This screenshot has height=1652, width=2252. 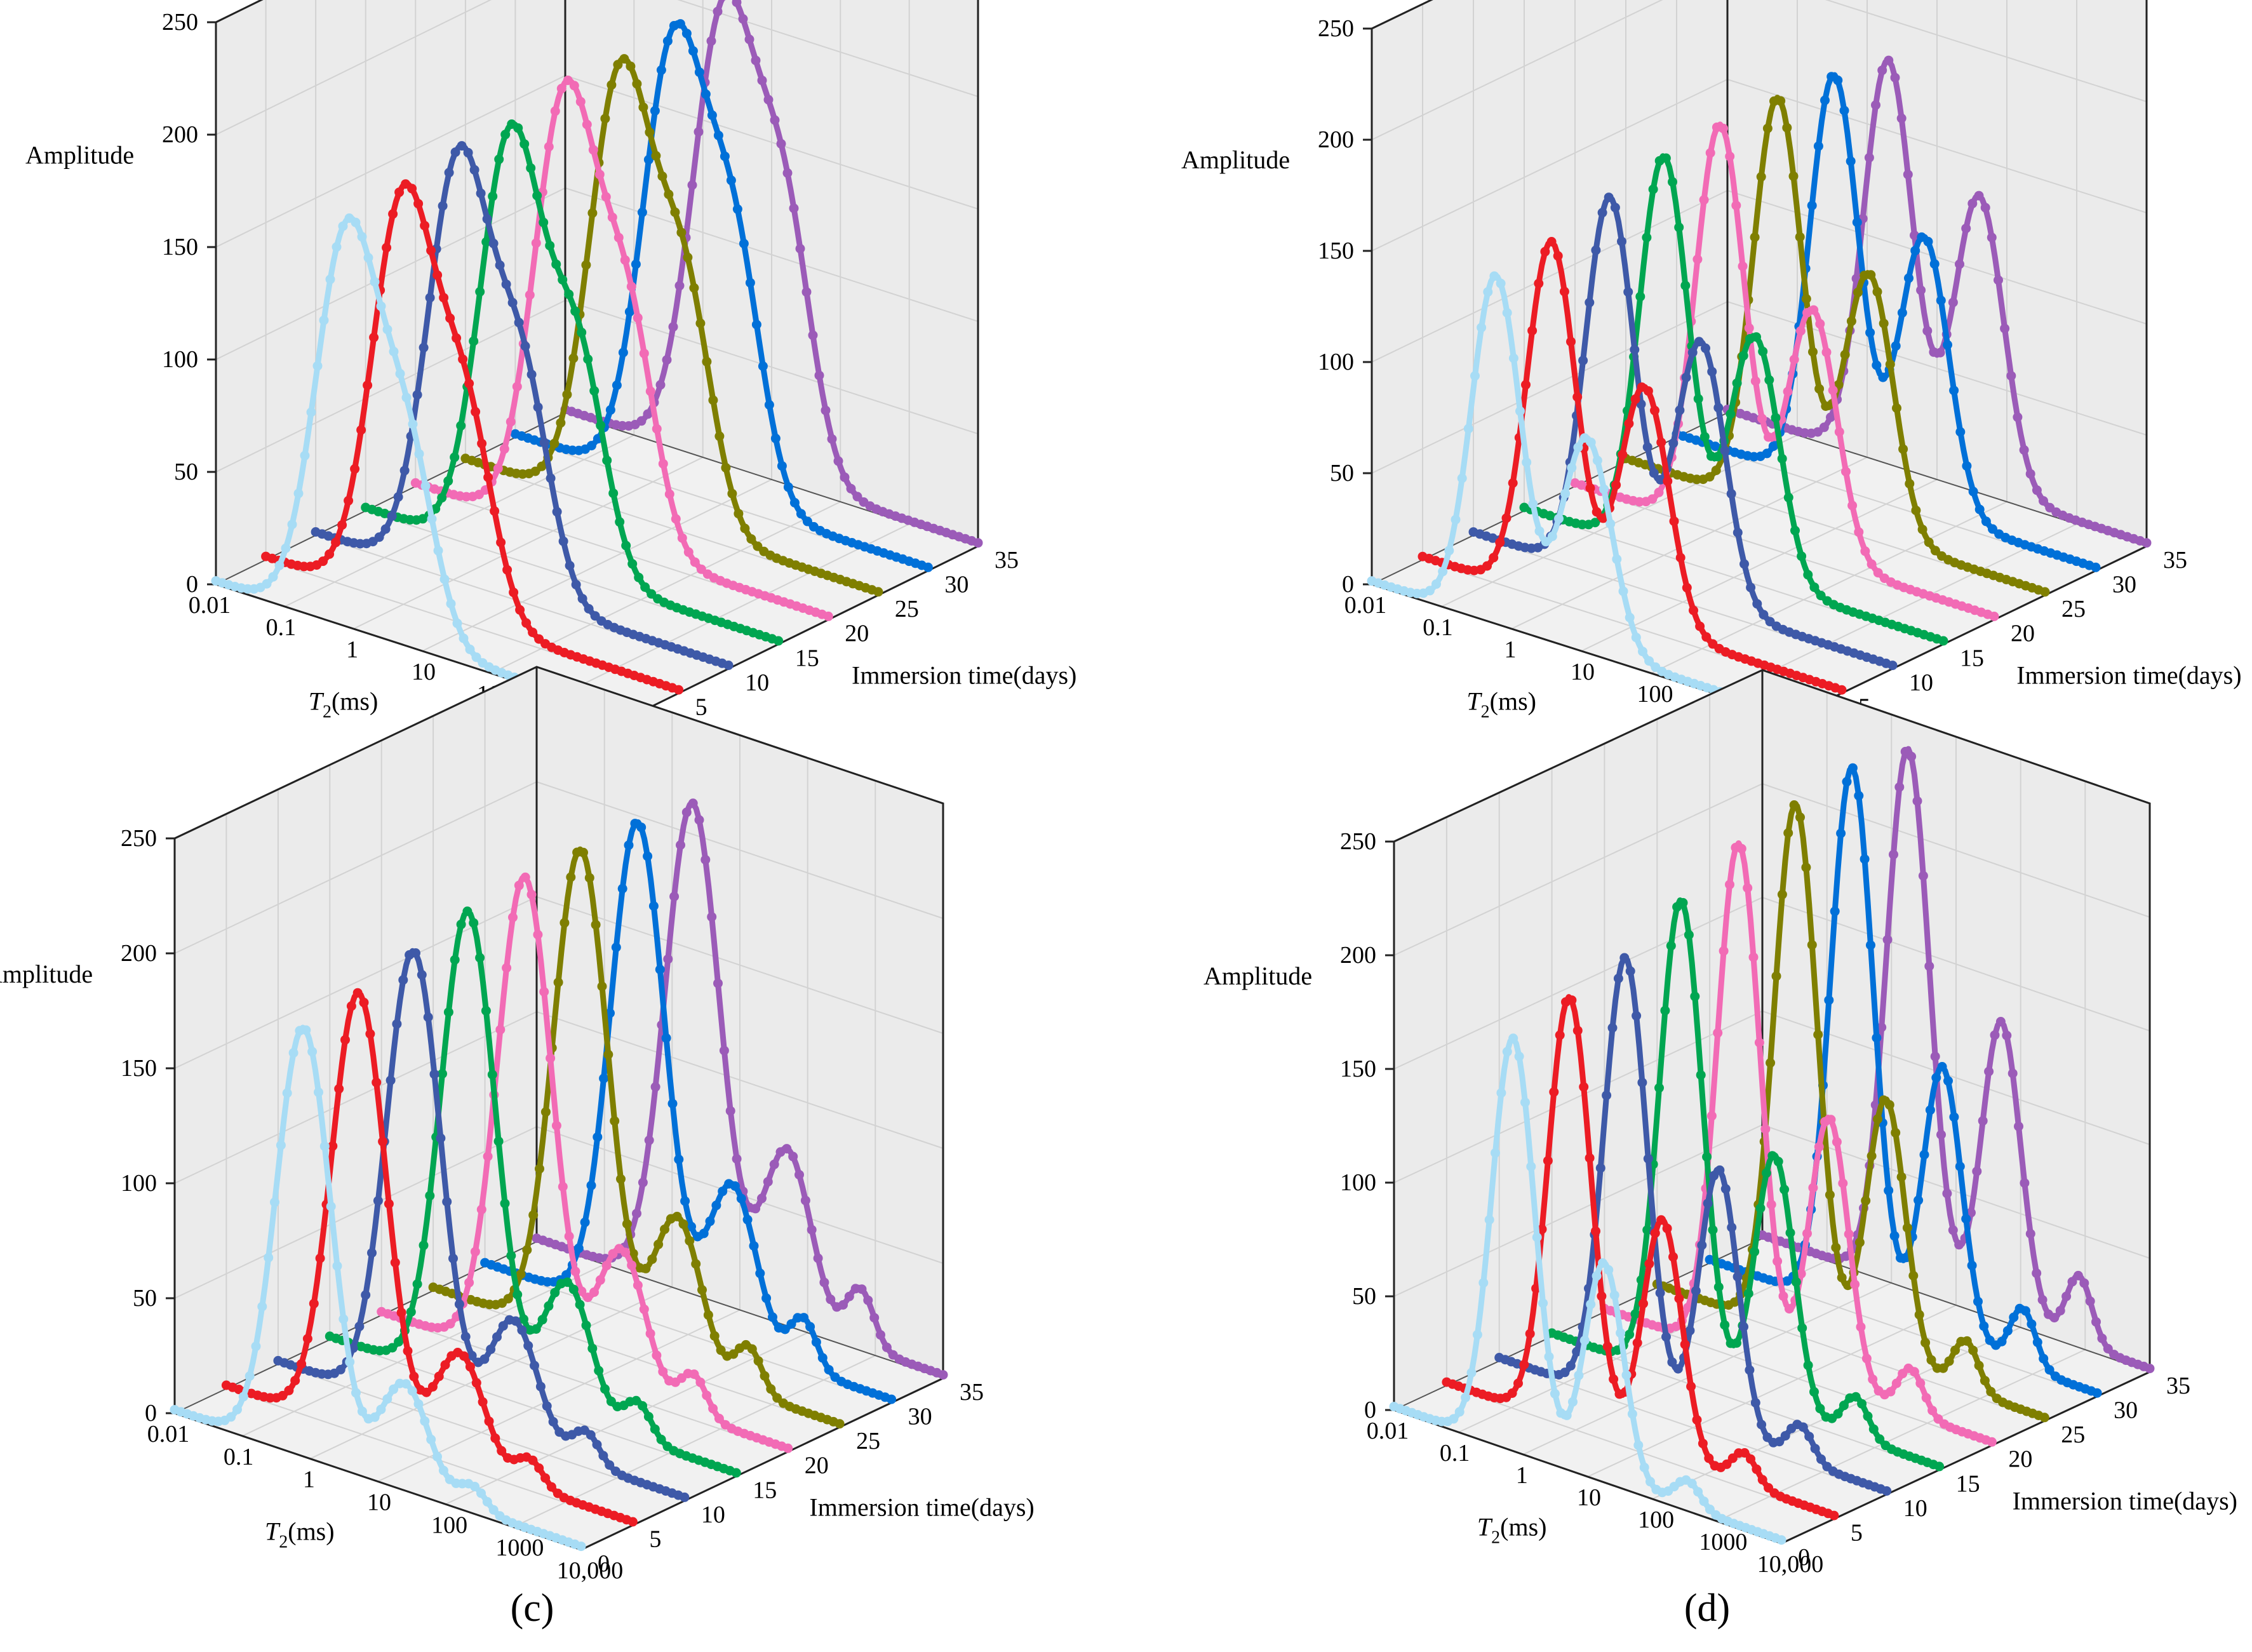 I want to click on amplitude-tick-label: 100, so click(x=1336, y=362).